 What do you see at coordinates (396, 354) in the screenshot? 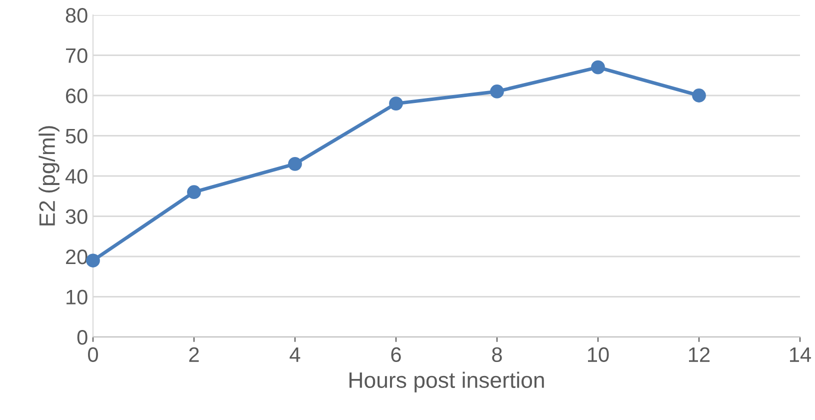
I see `x-tick-label: 6` at bounding box center [396, 354].